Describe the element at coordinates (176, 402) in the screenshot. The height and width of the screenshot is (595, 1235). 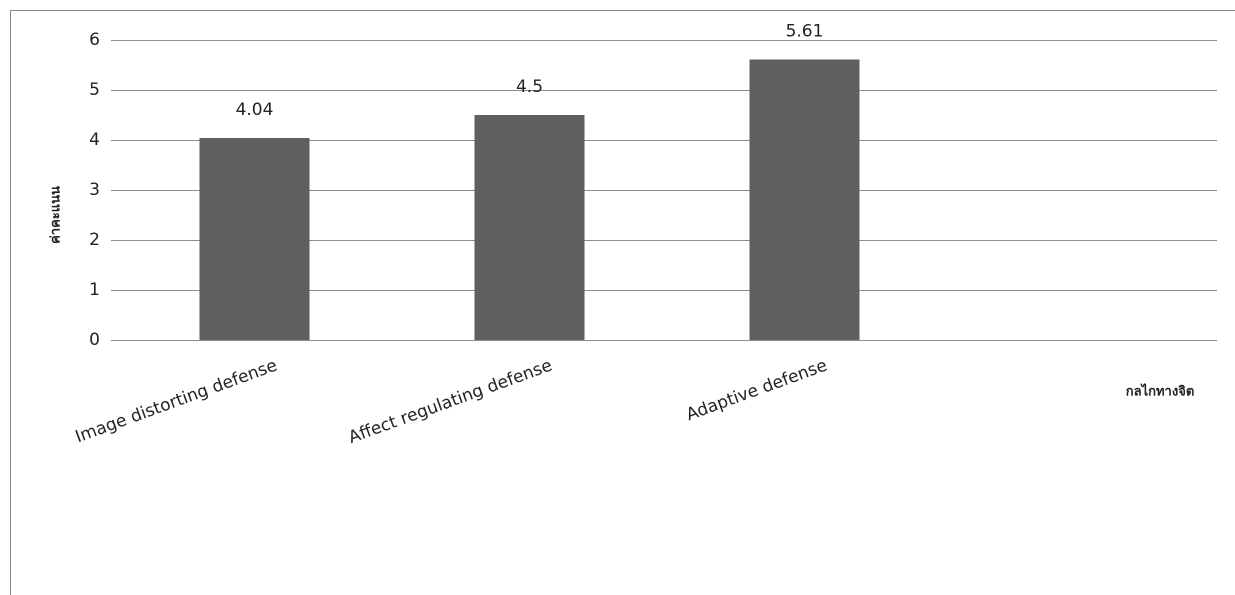
I see `x-tick-label: Image distorting defense` at that location.